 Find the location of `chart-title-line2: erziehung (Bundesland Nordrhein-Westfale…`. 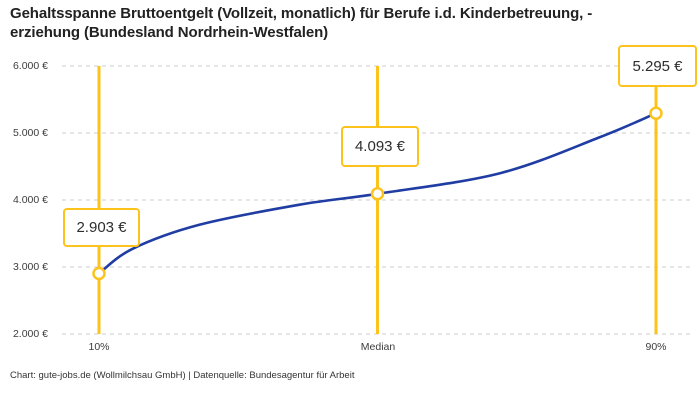

chart-title-line2: erziehung (Bundesland Nordrhein-Westfale… is located at coordinates (169, 32).